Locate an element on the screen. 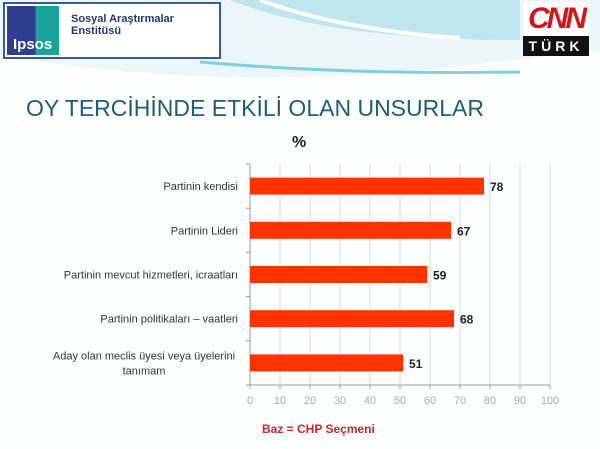 This screenshot has width=600, height=449. data-label: 67 is located at coordinates (464, 231).